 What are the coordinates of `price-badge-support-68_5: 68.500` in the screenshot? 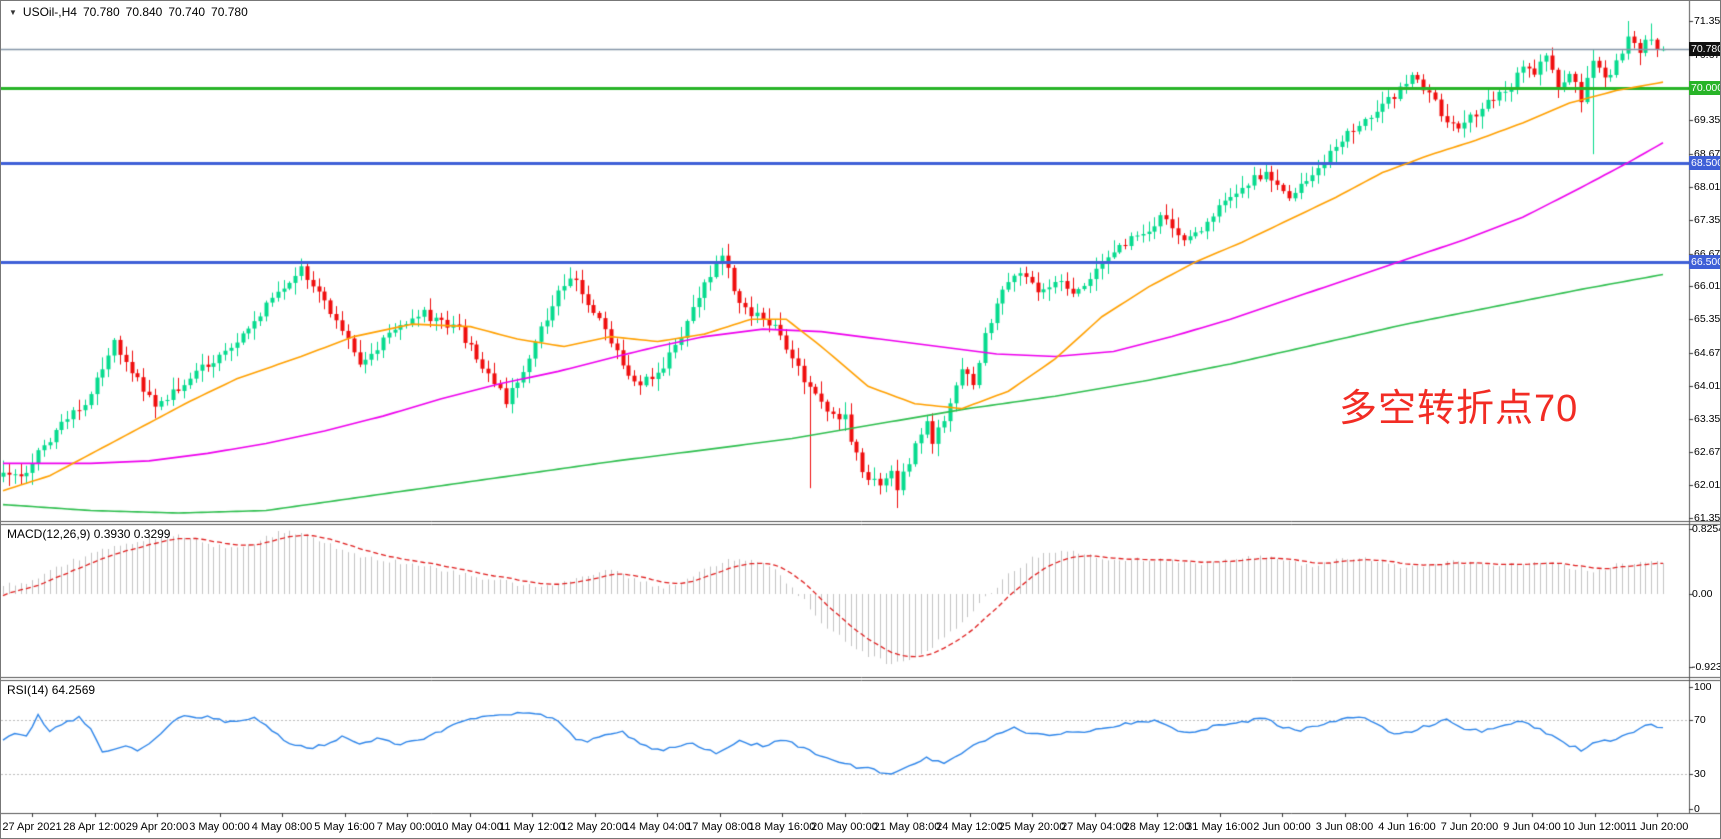 It's located at (1705, 162).